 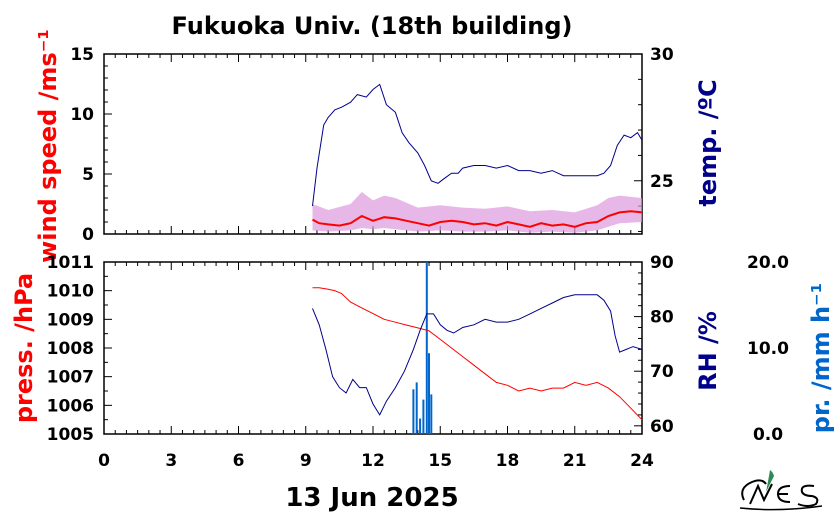 What do you see at coordinates (82, 145) in the screenshot?
I see `wind-axis-tick-labels: 0 5 10 15` at bounding box center [82, 145].